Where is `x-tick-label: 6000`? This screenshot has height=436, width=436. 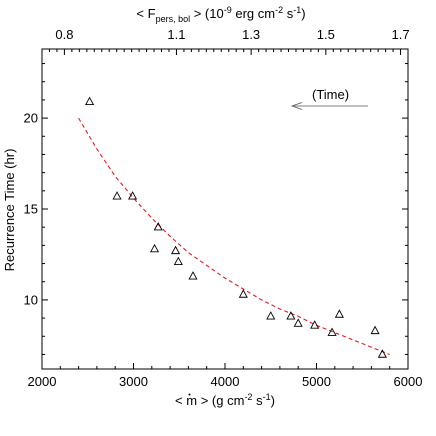 x-tick-label: 6000 is located at coordinates (408, 381).